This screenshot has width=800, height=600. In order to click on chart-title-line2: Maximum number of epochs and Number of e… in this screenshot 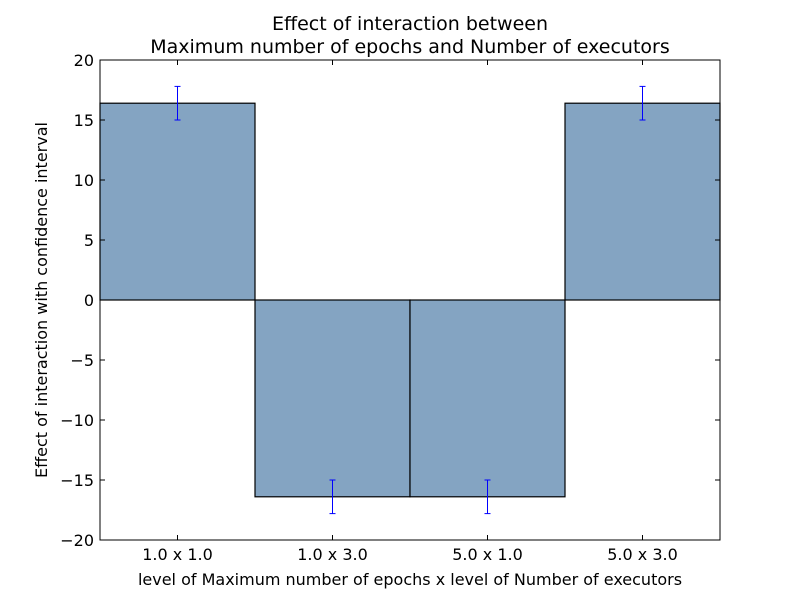, I will do `click(410, 47)`.